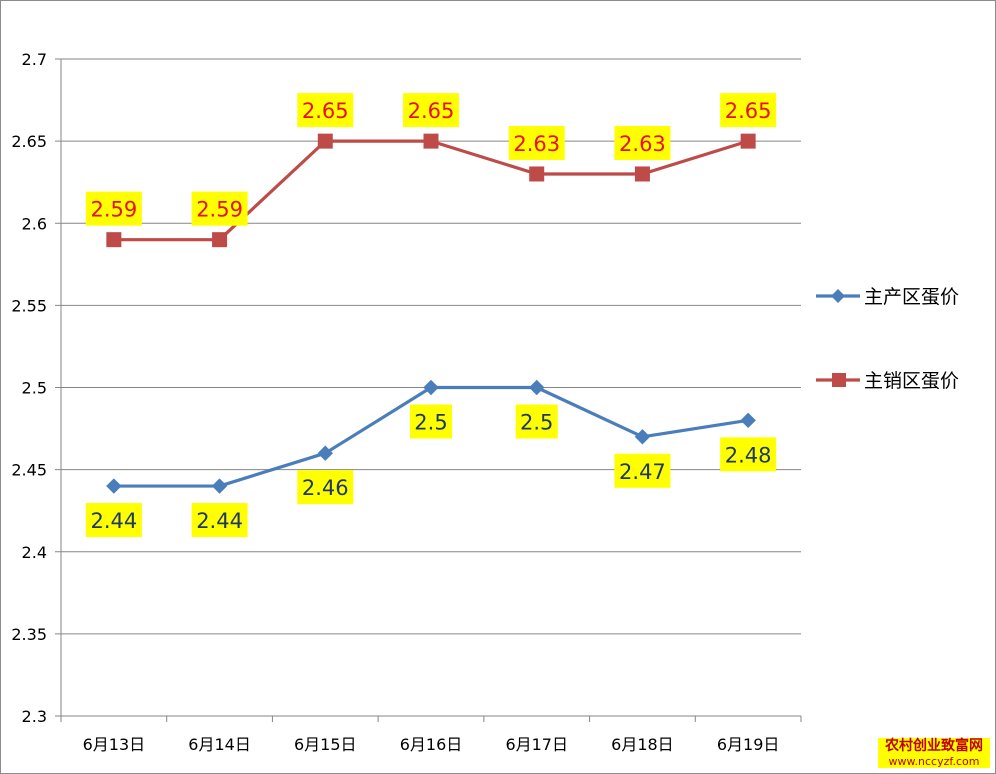 The width and height of the screenshot is (996, 774). I want to click on legend-marker-square, so click(839, 380).